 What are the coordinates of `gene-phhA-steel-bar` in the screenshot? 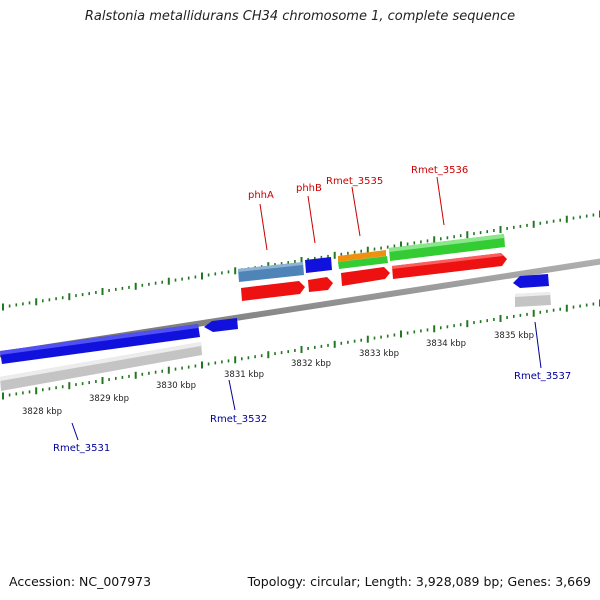 It's located at (271, 272).